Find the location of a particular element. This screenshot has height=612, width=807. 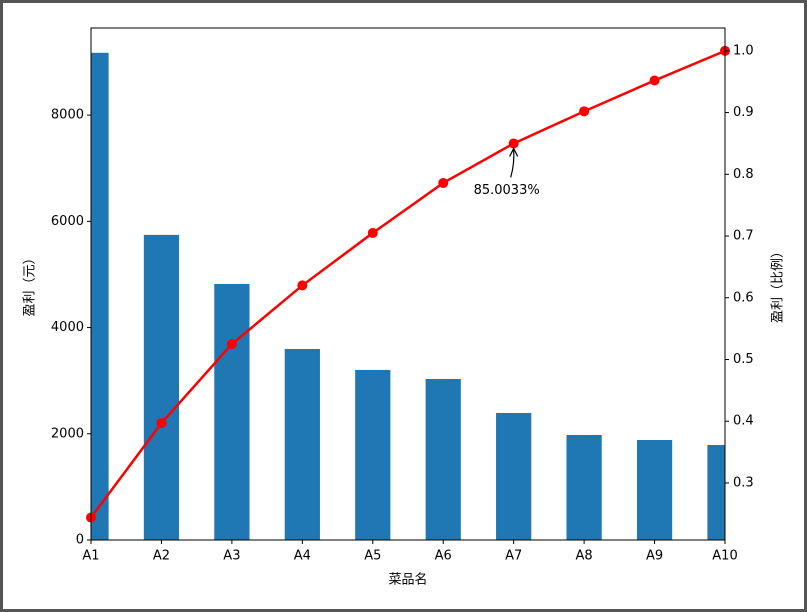

annotation: 85.0033% is located at coordinates (507, 190).